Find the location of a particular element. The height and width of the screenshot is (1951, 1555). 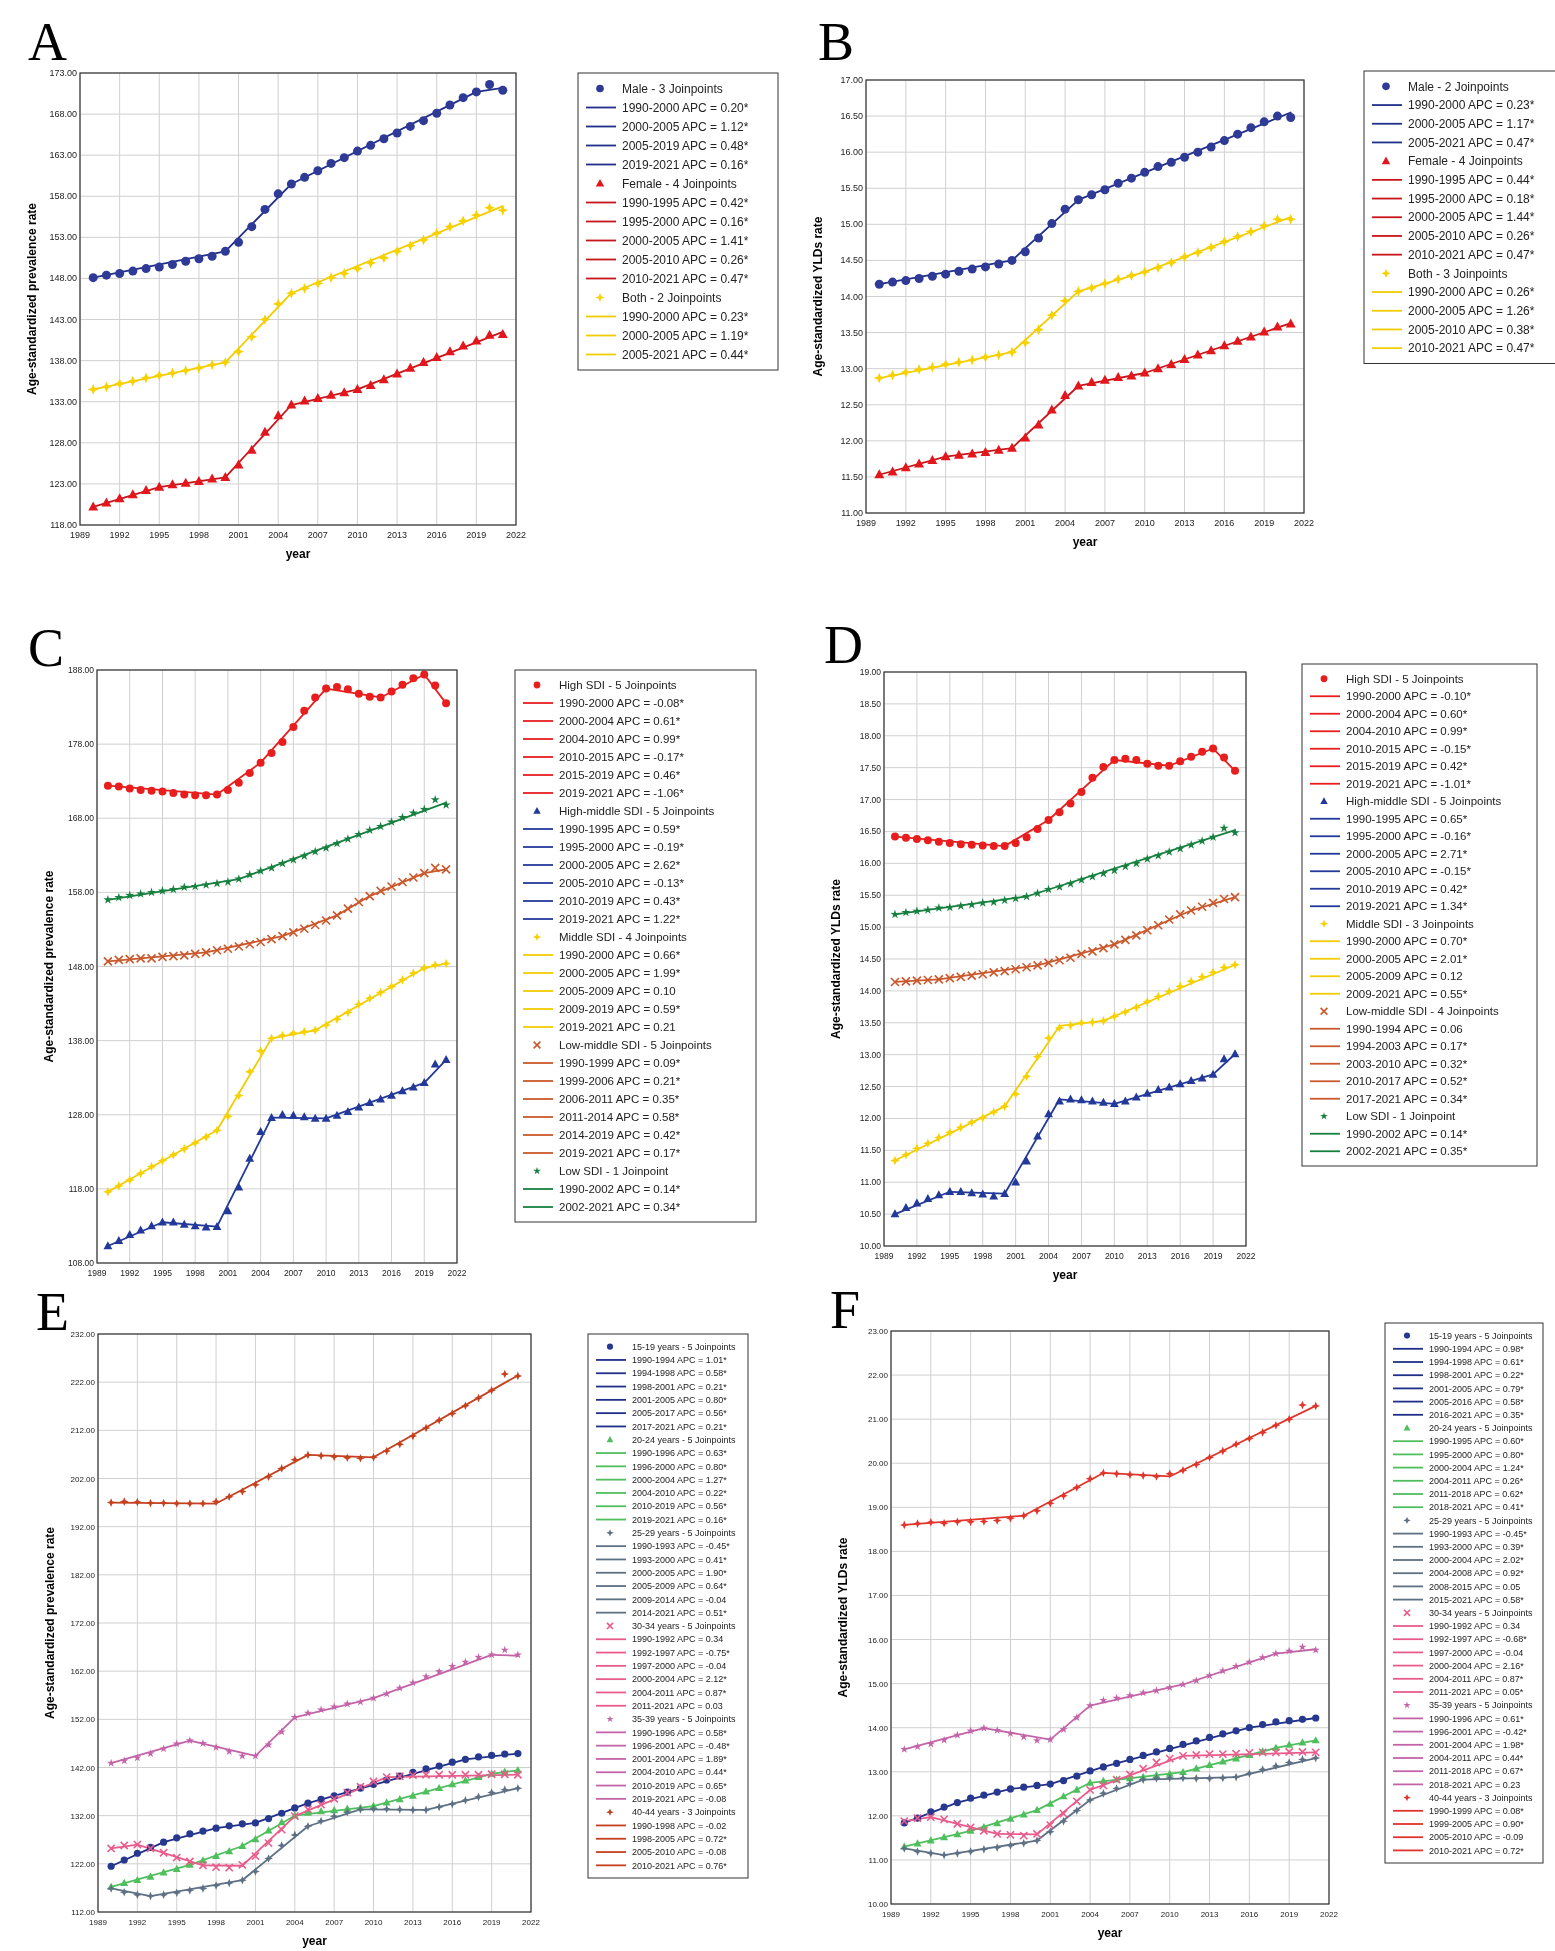

legend-label: 1995-2000 APC = 0.80* is located at coordinates (1477, 1454).